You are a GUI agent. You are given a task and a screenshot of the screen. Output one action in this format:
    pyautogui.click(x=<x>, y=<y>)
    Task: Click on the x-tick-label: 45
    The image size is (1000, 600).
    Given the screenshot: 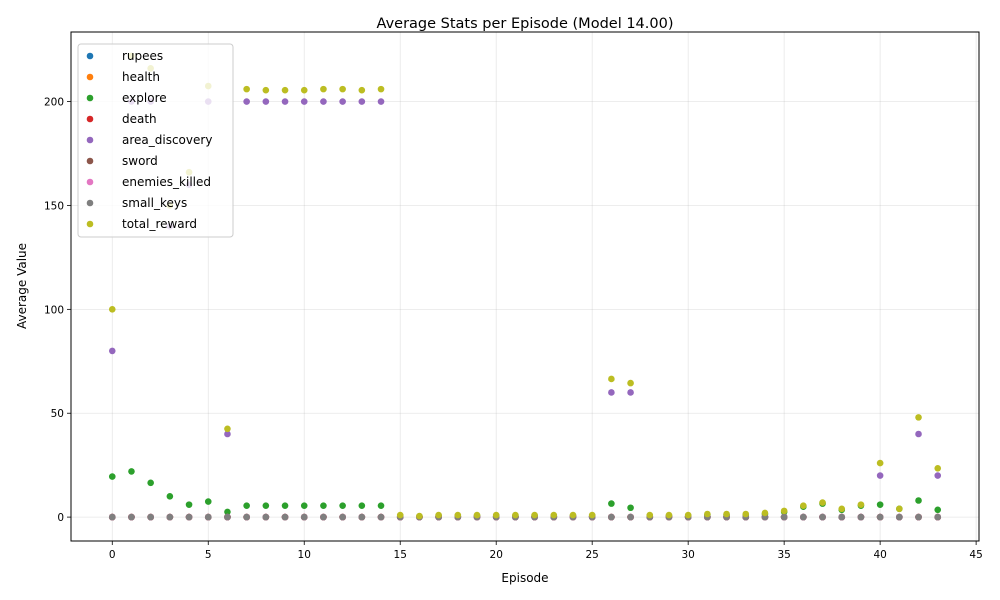 What is the action you would take?
    pyautogui.click(x=975, y=555)
    